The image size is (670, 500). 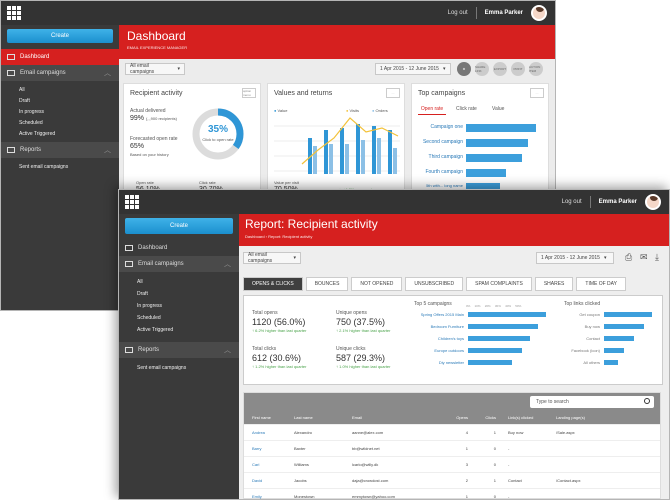 What do you see at coordinates (311, 224) in the screenshot?
I see `page-title: Report: Recipient activity` at bounding box center [311, 224].